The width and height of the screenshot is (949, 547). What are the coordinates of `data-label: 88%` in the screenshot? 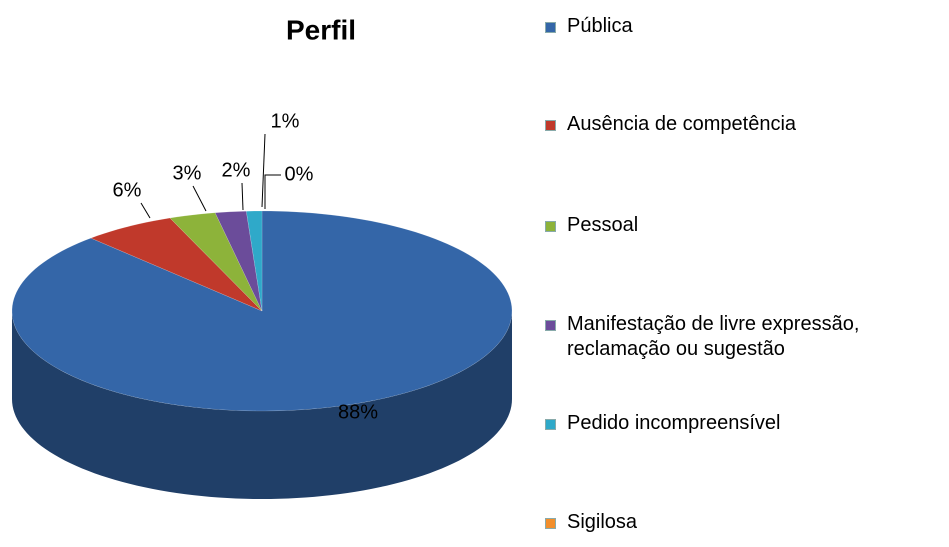 It's located at (358, 412).